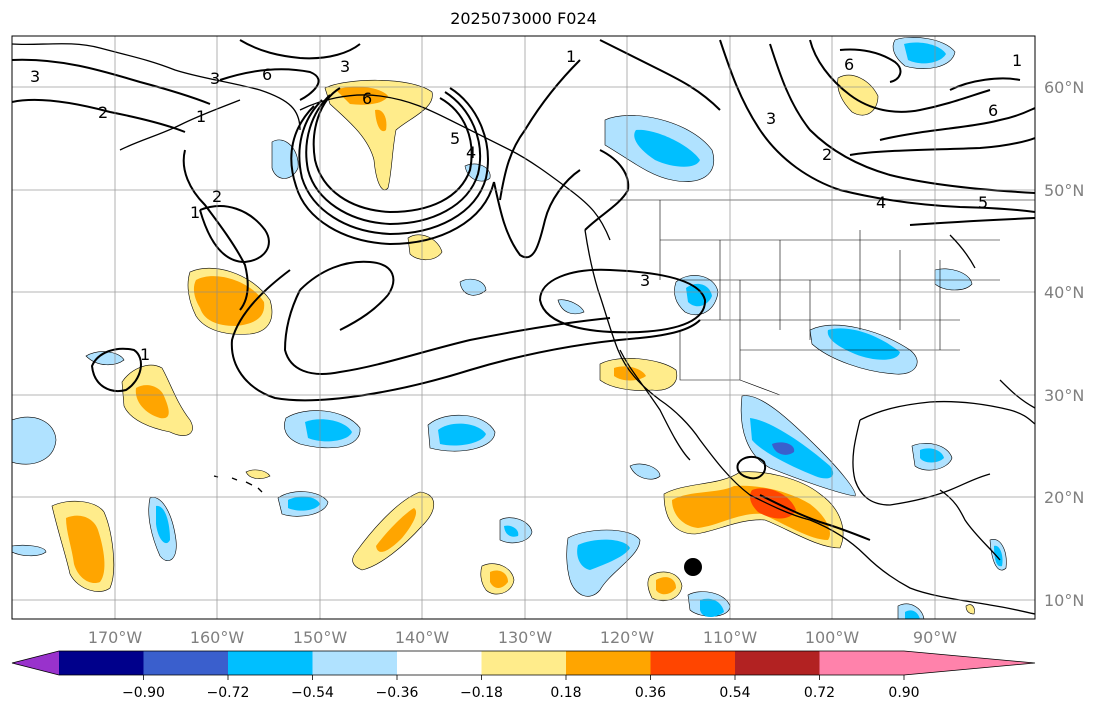  What do you see at coordinates (1064, 87) in the screenshot?
I see `lat-label-60n: 60°N` at bounding box center [1064, 87].